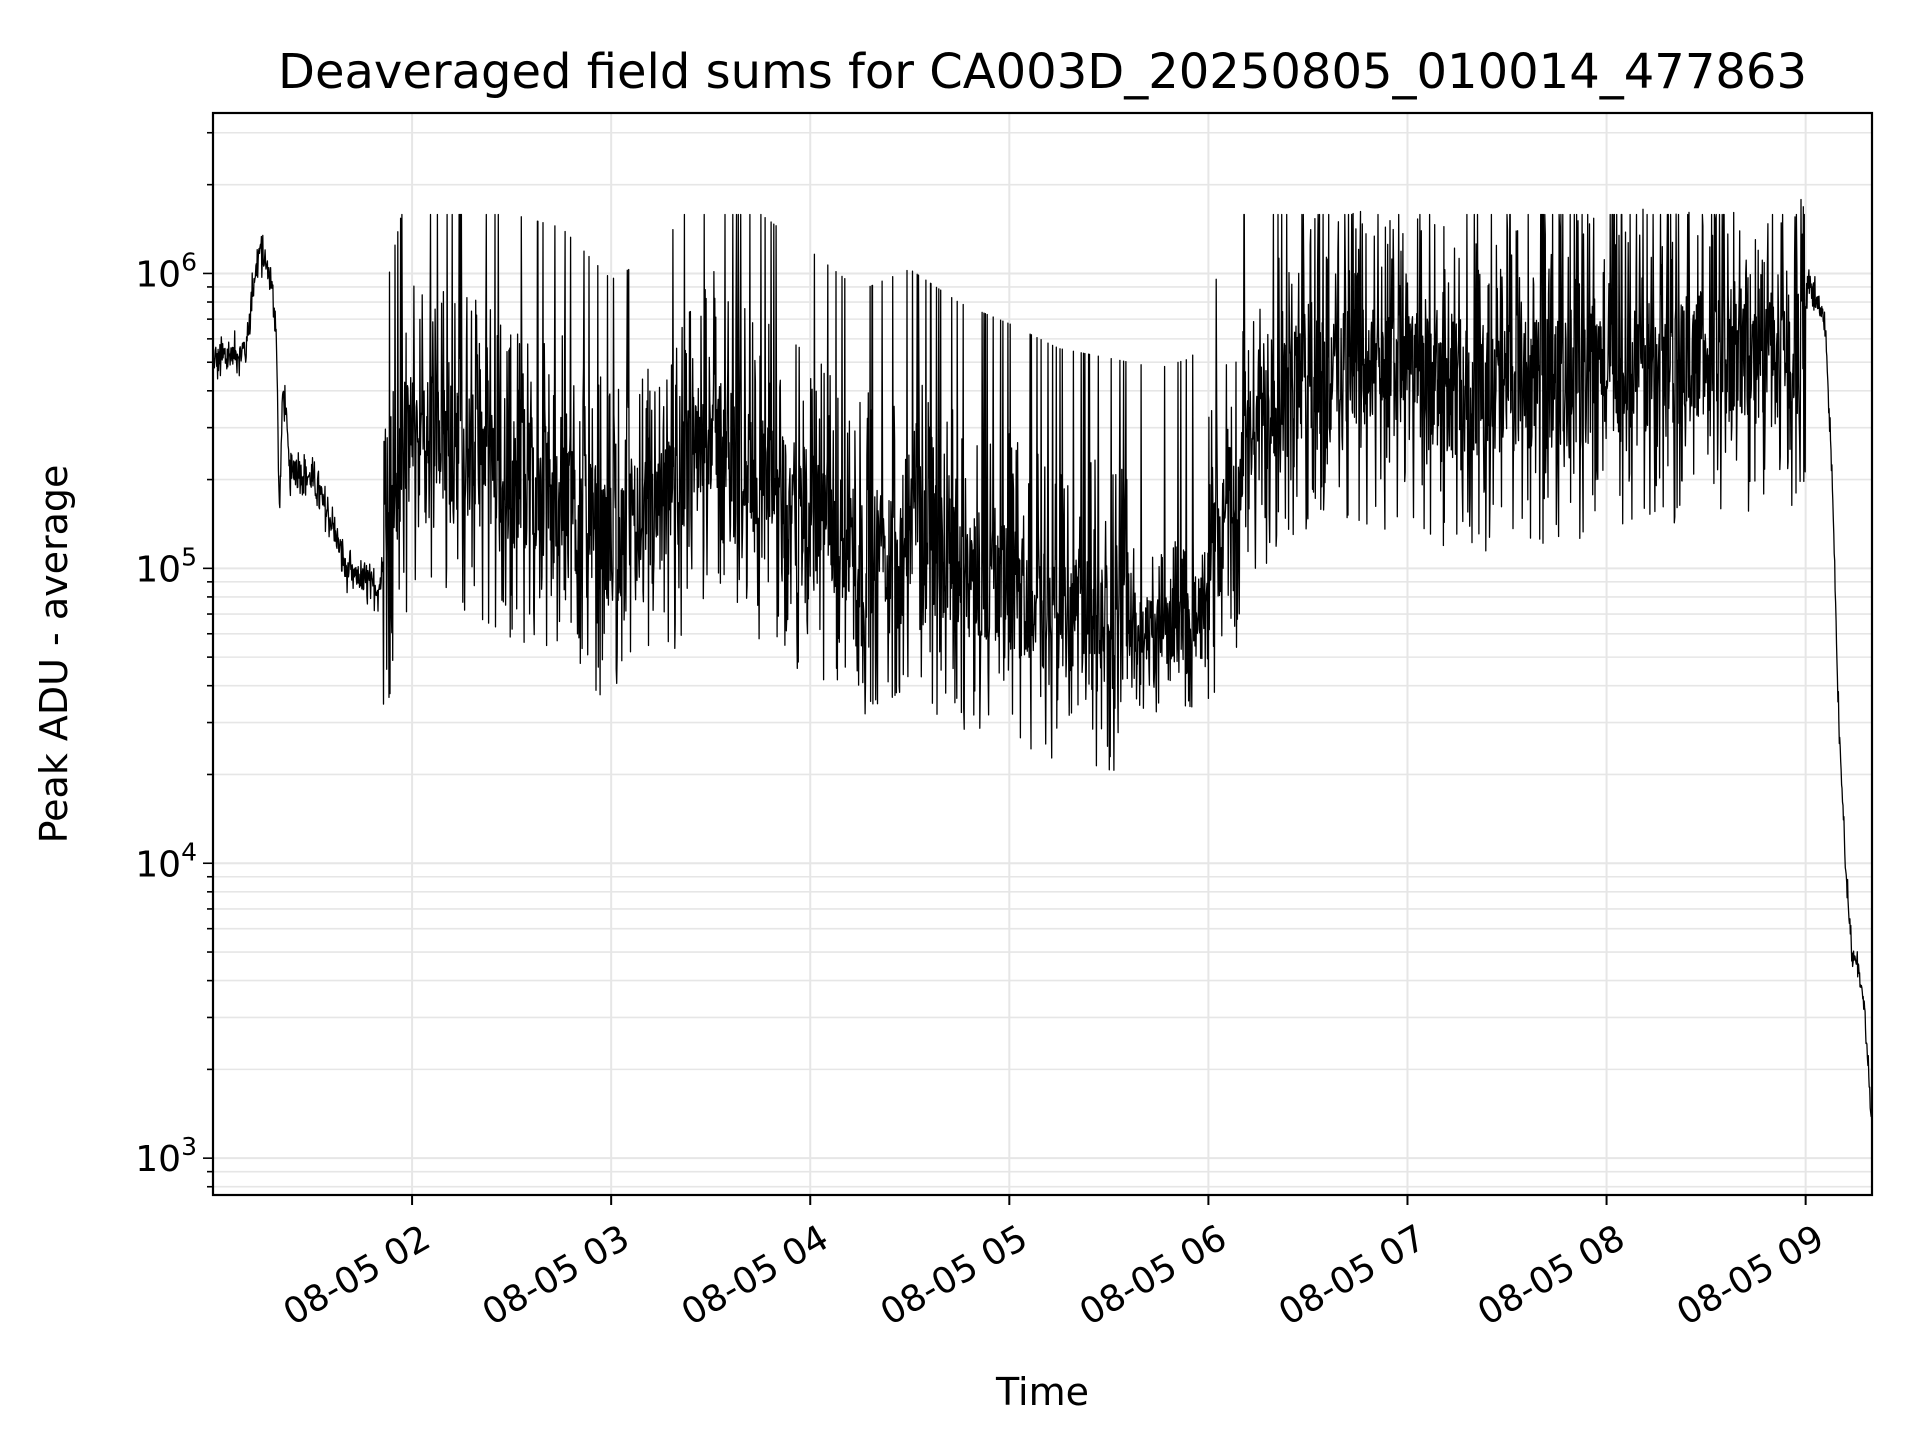 The image size is (1920, 1440). What do you see at coordinates (1352, 1275) in the screenshot?
I see `x-tick-label: 08-05 07` at bounding box center [1352, 1275].